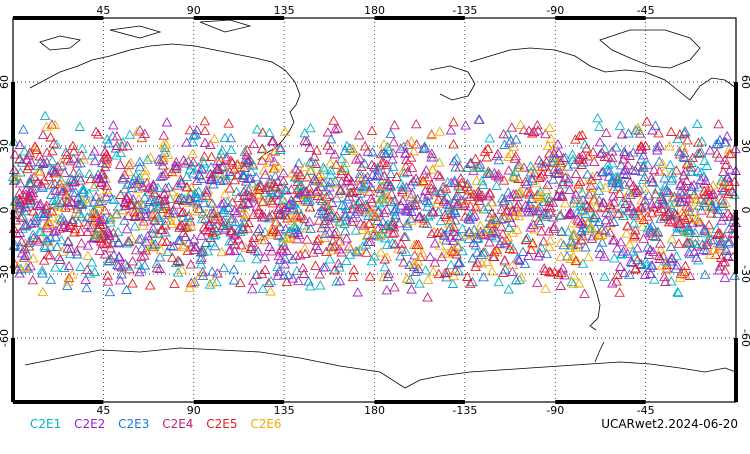 The width and height of the screenshot is (750, 454). Describe the element at coordinates (744, 274) in the screenshot. I see `lat-tick-label-right: -30` at that location.